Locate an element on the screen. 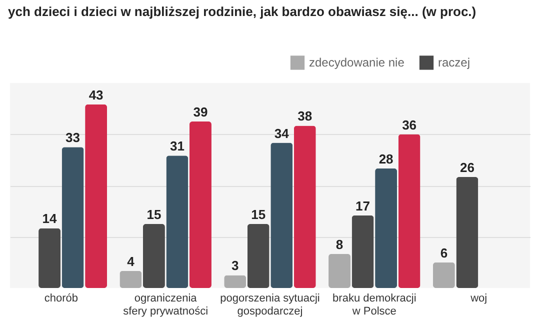  x-tick-label: woj is located at coordinates (479, 298).